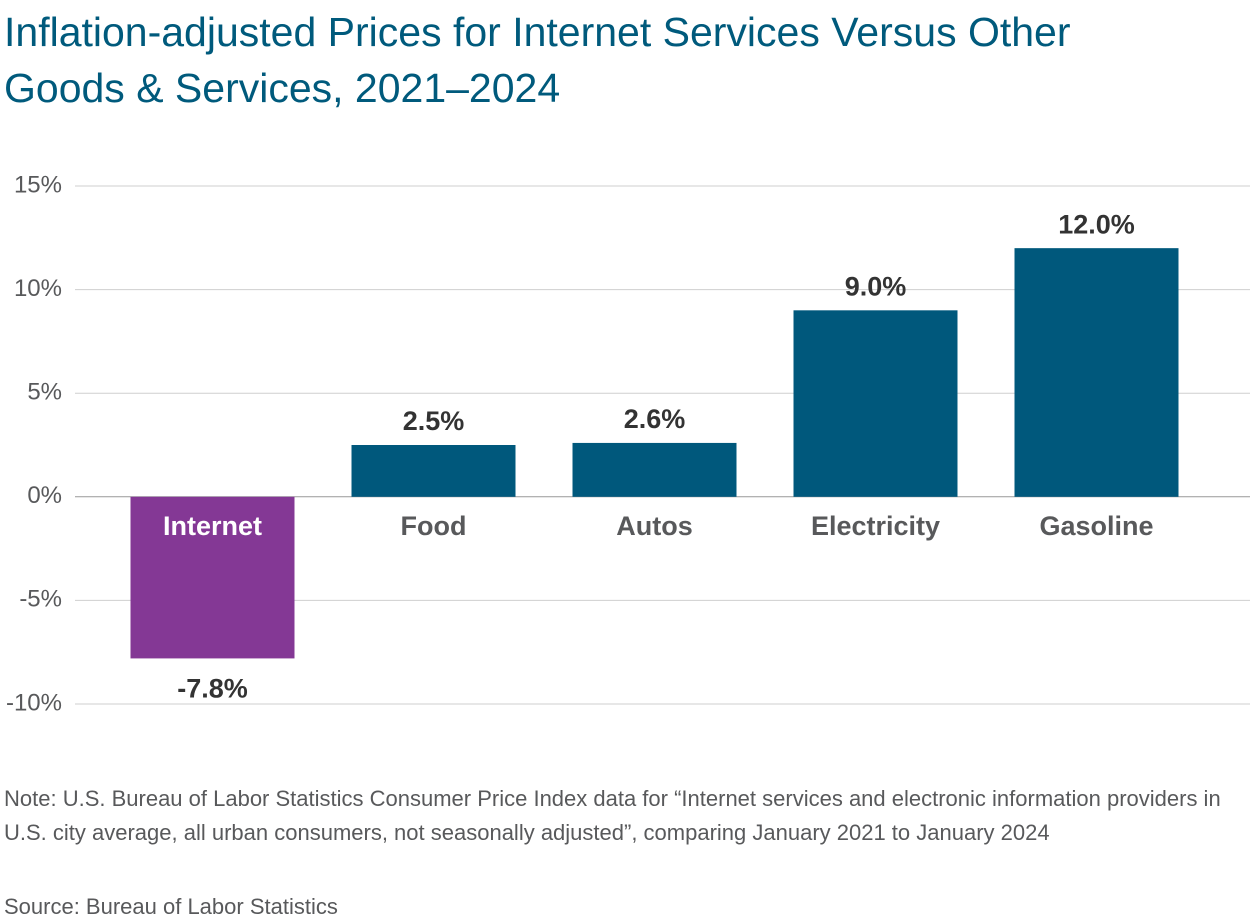  I want to click on value-label: 12.0%, so click(1096, 224).